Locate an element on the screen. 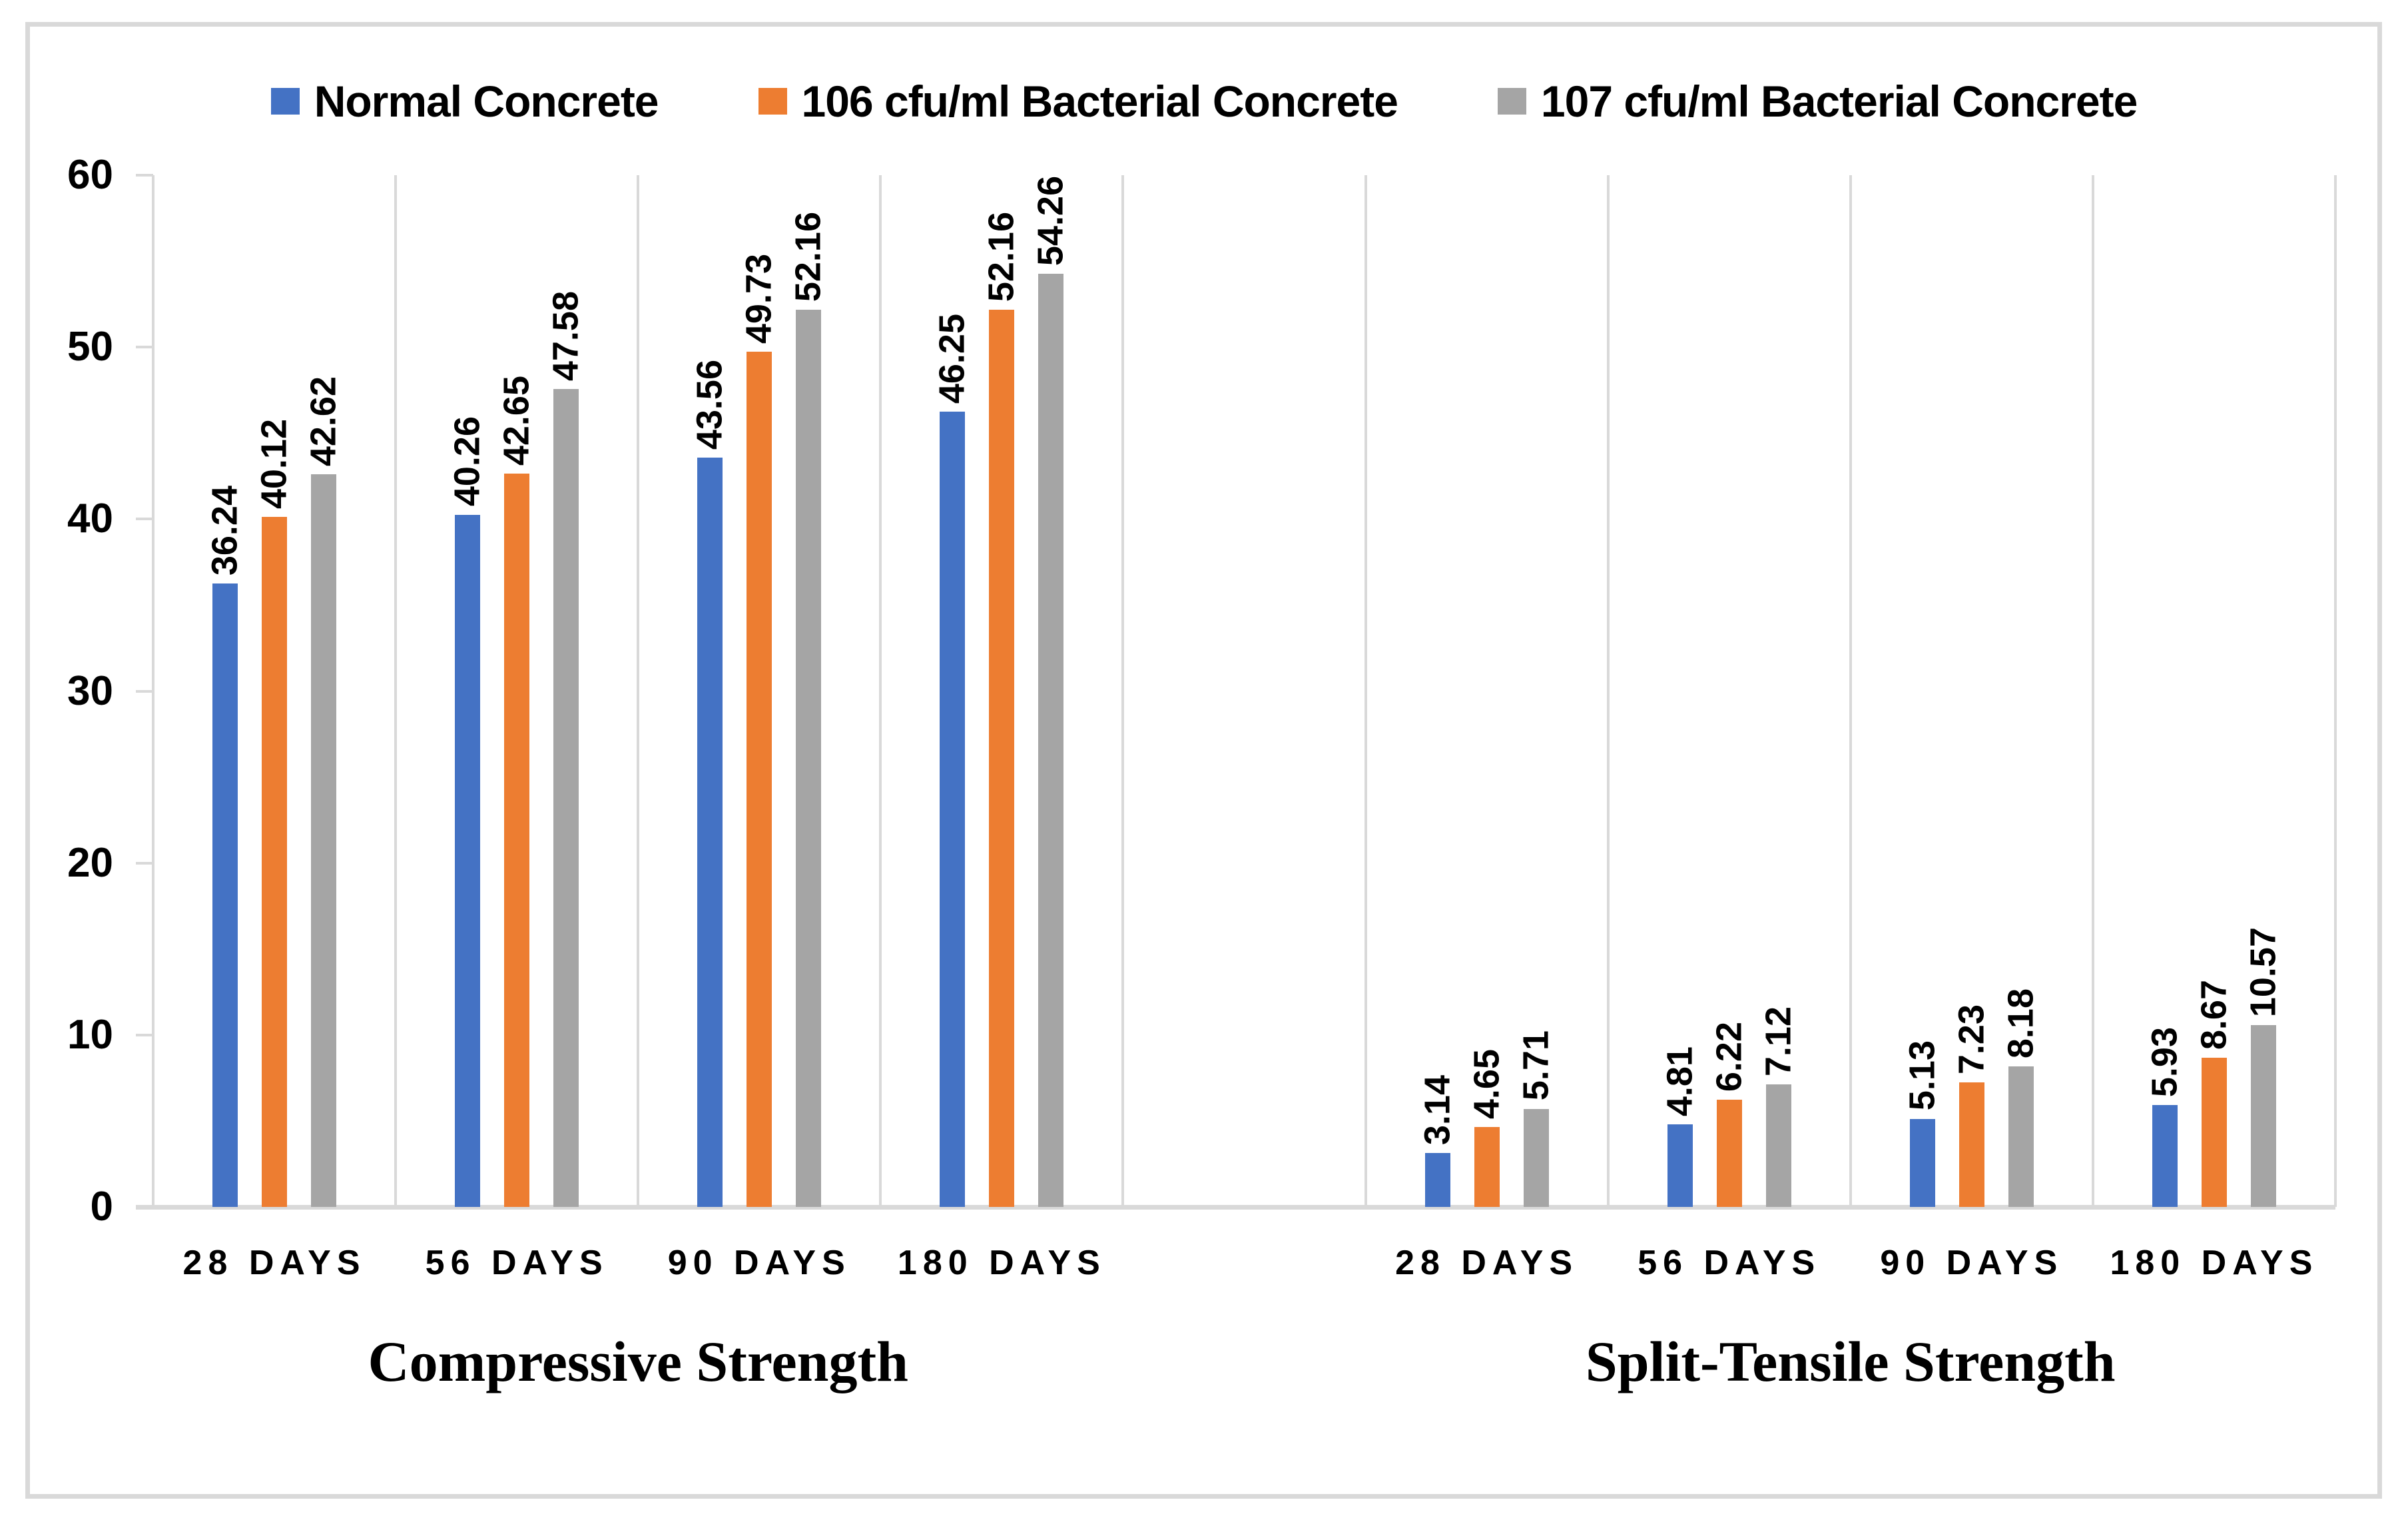 This screenshot has height=1516, width=2408. legend-swatch-orange is located at coordinates (772, 101).